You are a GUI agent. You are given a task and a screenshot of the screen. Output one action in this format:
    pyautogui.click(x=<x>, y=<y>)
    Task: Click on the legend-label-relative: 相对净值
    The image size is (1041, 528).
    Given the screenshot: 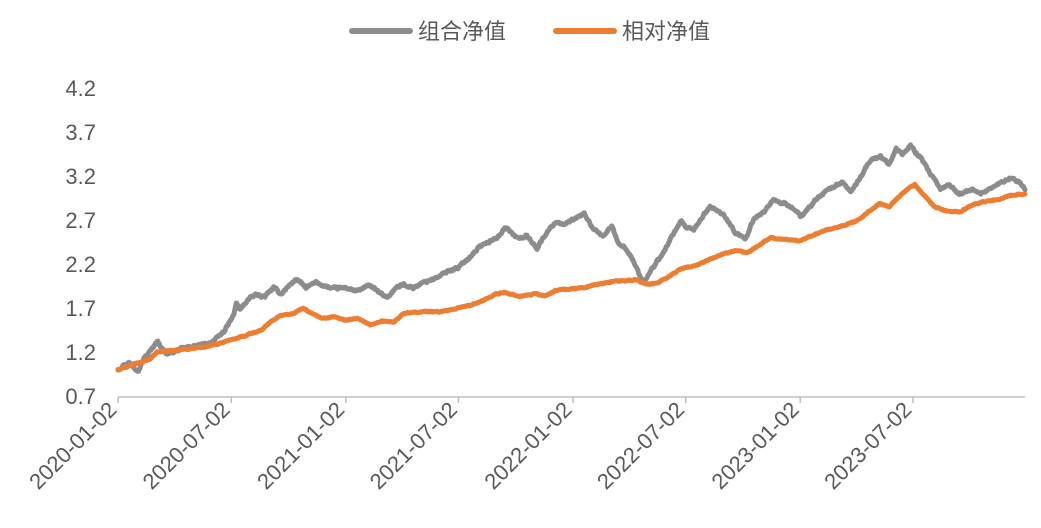 What is the action you would take?
    pyautogui.click(x=666, y=32)
    